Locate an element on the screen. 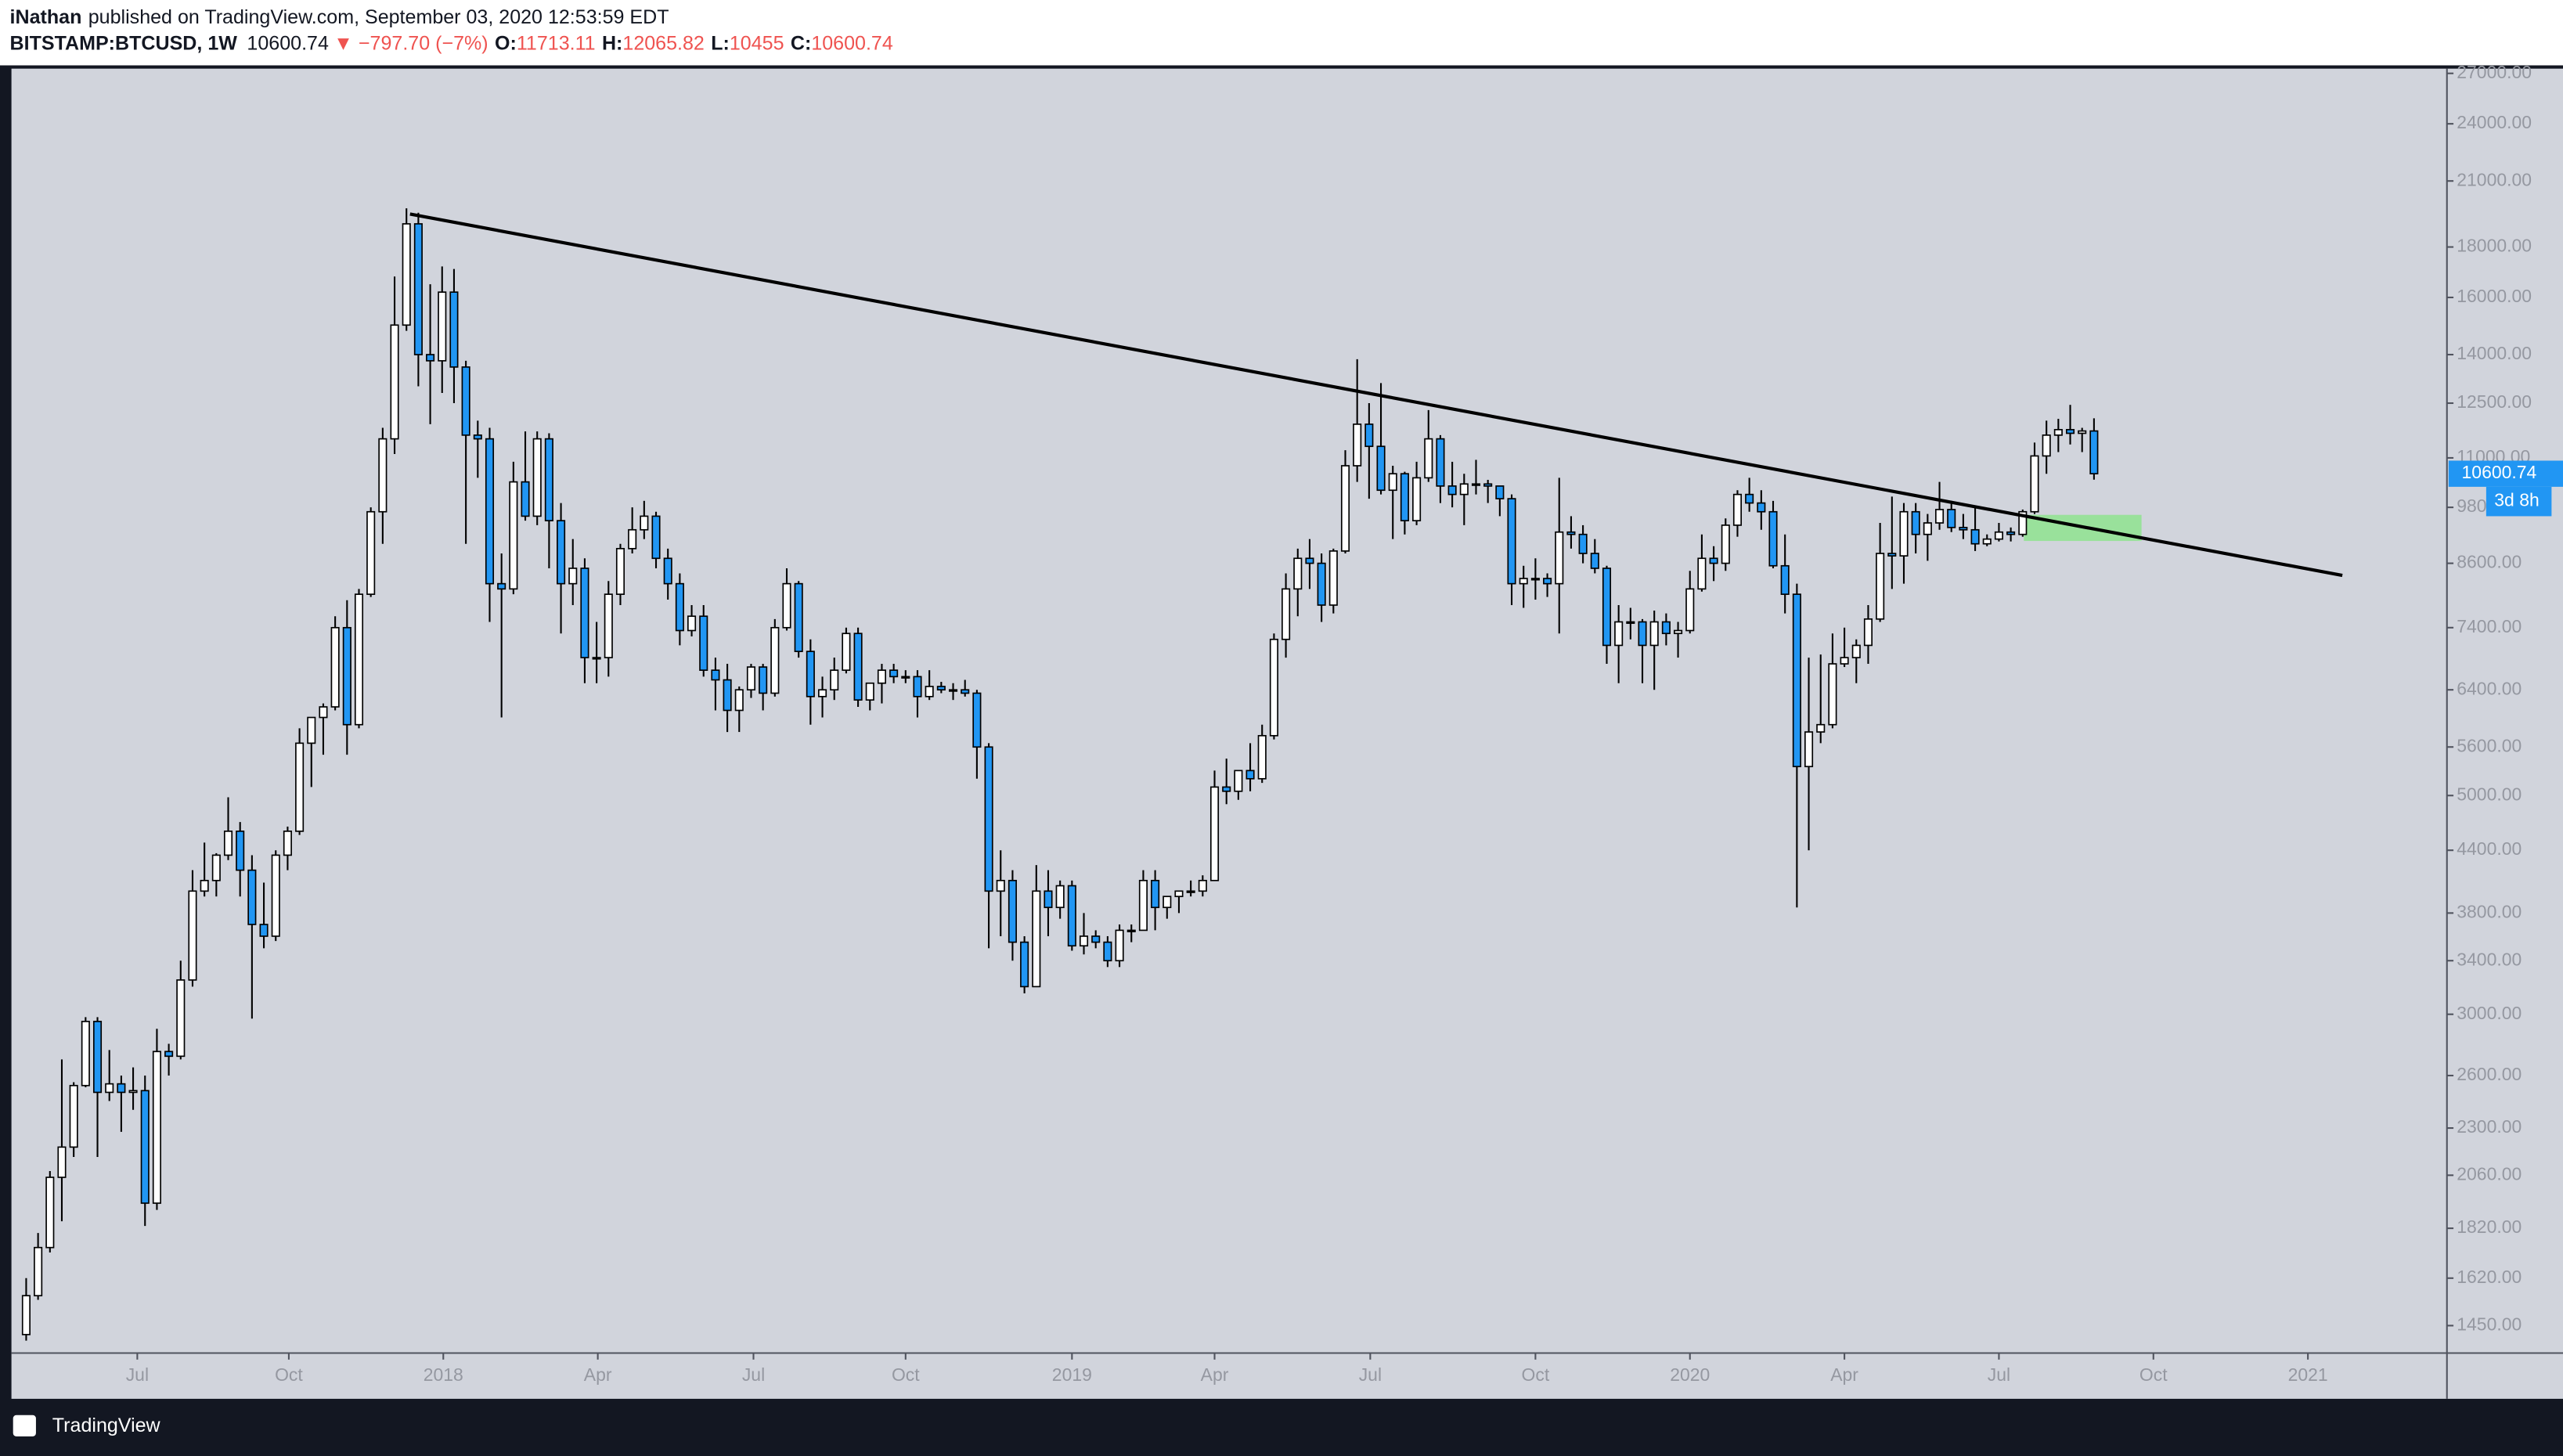  y-tick-label: 24000.00 is located at coordinates (2494, 122).